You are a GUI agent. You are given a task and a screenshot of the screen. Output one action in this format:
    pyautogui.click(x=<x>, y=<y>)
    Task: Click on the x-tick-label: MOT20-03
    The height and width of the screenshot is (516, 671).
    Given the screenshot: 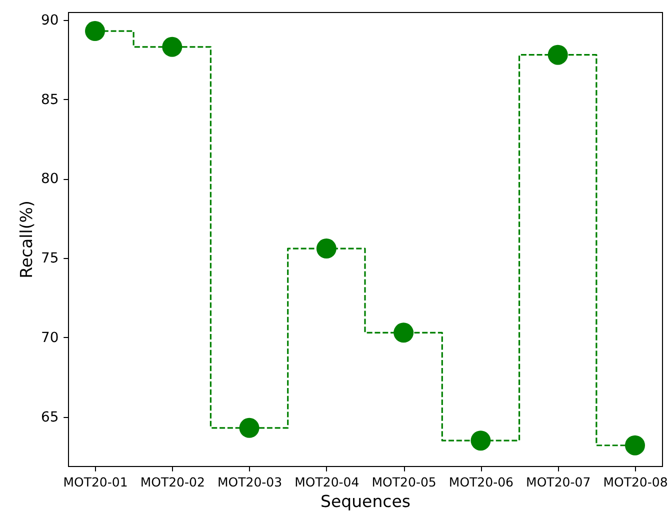 What is the action you would take?
    pyautogui.click(x=249, y=482)
    